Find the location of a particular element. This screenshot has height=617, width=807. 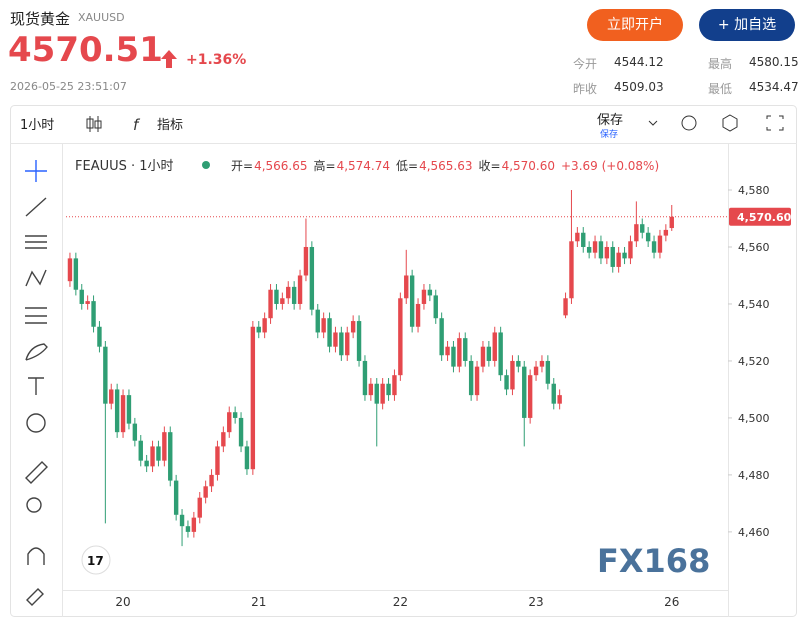

settings-icon is located at coordinates (730, 123).